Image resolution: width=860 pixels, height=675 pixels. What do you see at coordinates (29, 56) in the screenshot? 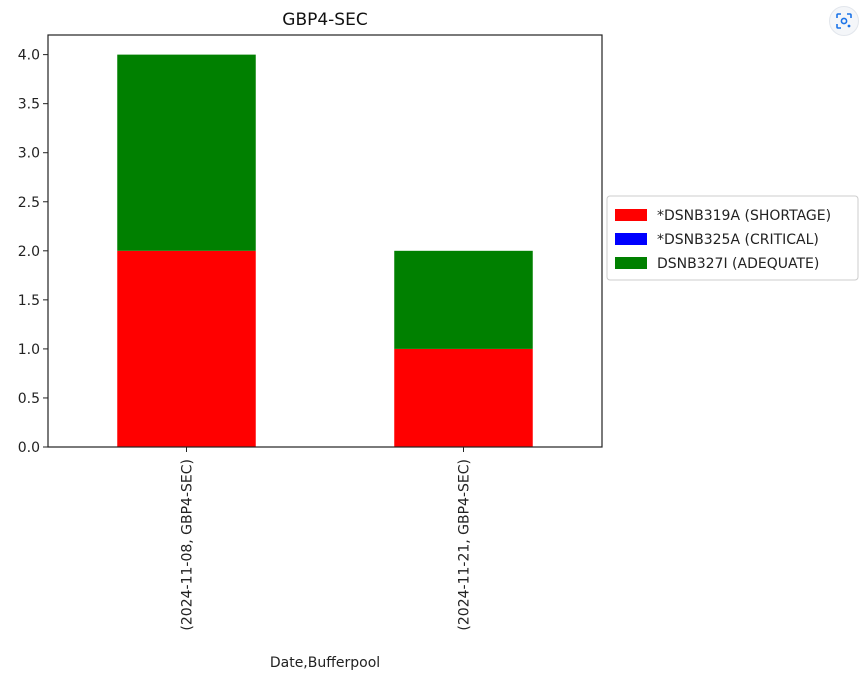
I see `y-tick-label: 4.0` at bounding box center [29, 56].